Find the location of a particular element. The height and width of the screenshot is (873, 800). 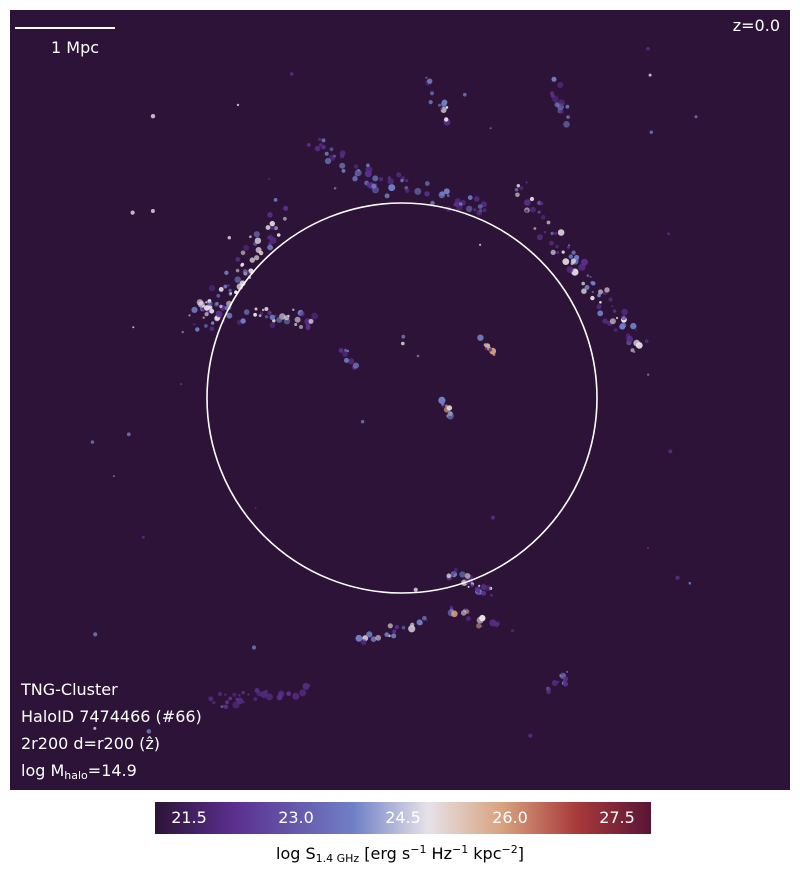

colorbar: 21.5 23.0 24.5 26.0 27.5 is located at coordinates (403, 818).